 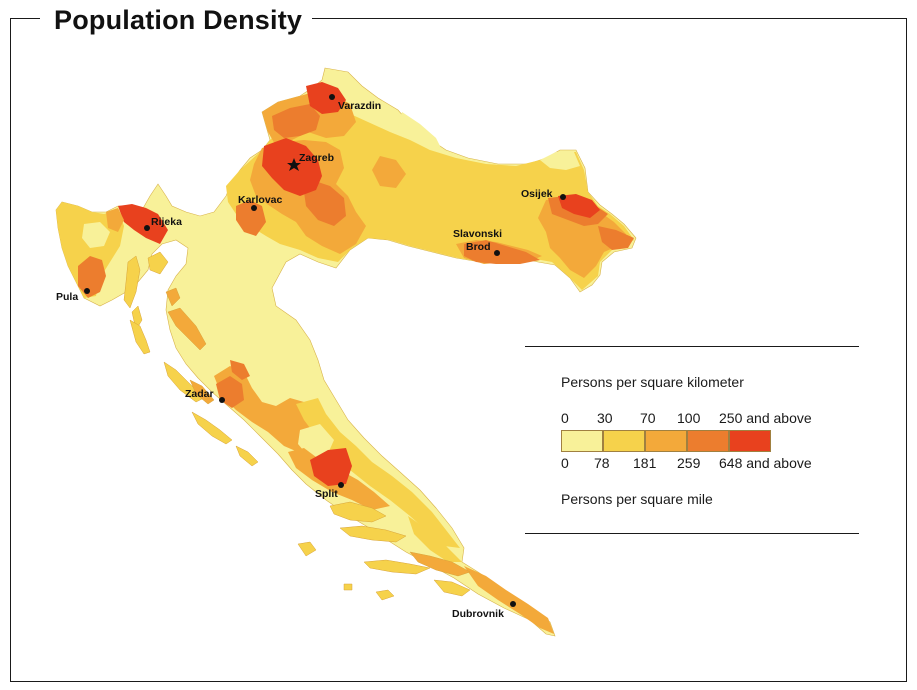 I want to click on region-se-class4, so click(x=616, y=238).